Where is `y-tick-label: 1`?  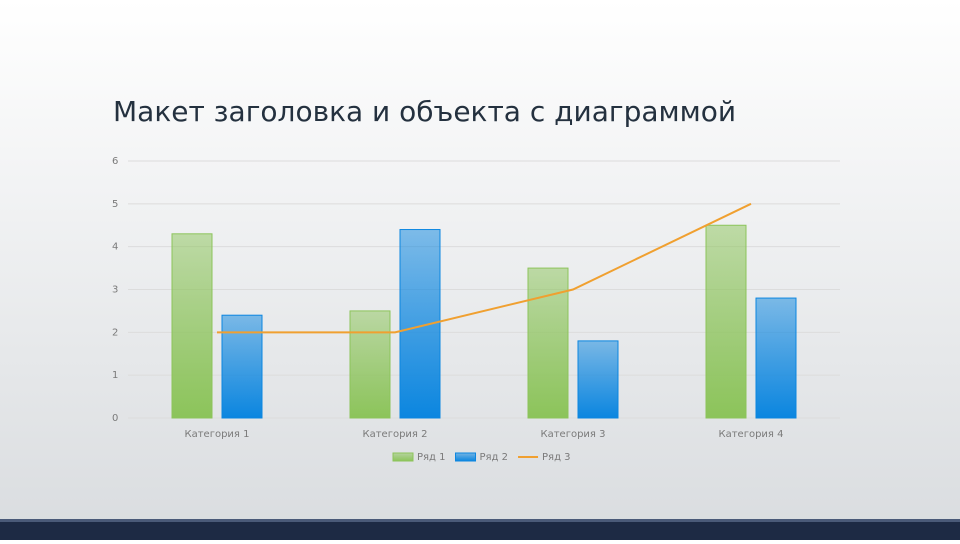 y-tick-label: 1 is located at coordinates (115, 375).